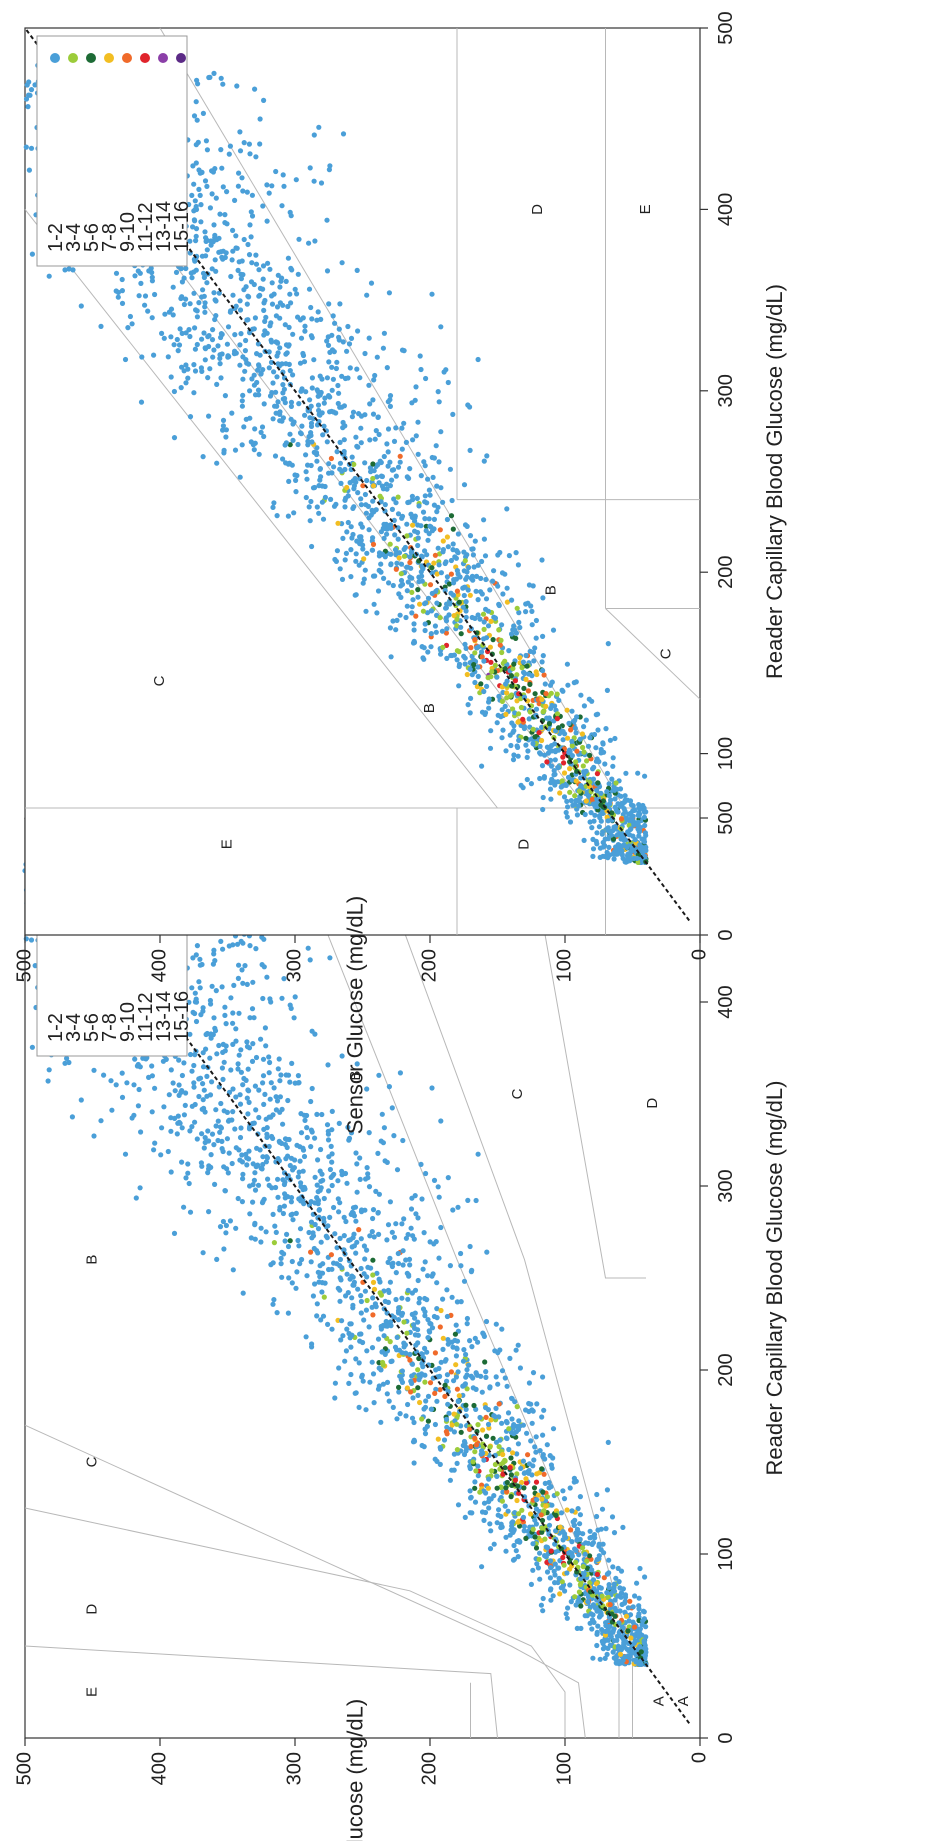 The image size is (938, 1846). What do you see at coordinates (294, 1768) in the screenshot?
I see `y-tick-label: 300` at bounding box center [294, 1768].